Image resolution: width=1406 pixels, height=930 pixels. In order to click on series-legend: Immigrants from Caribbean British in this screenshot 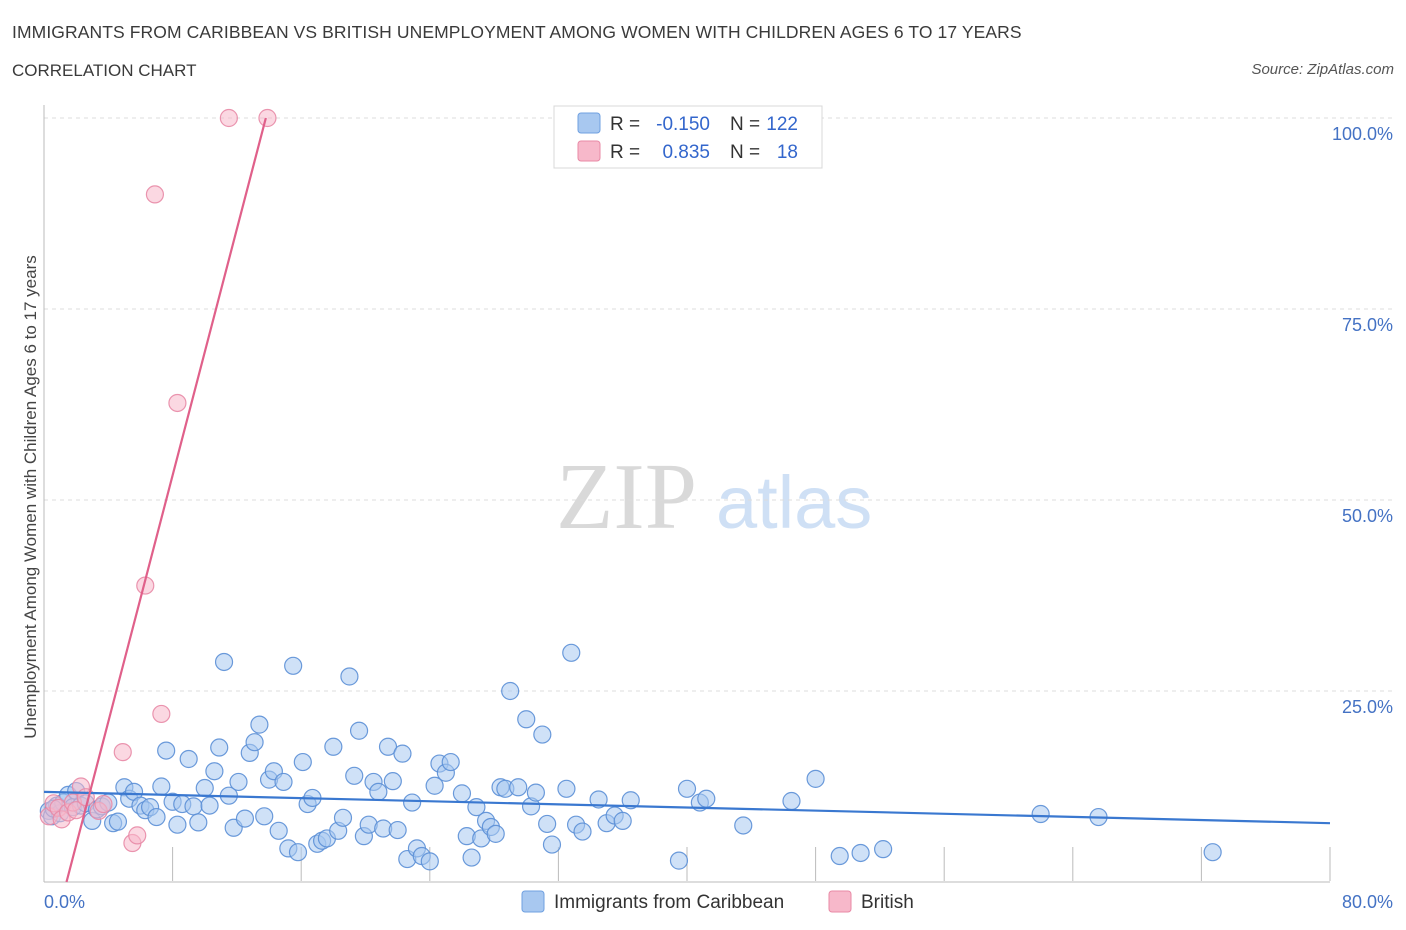, I will do `click(717, 901)`.